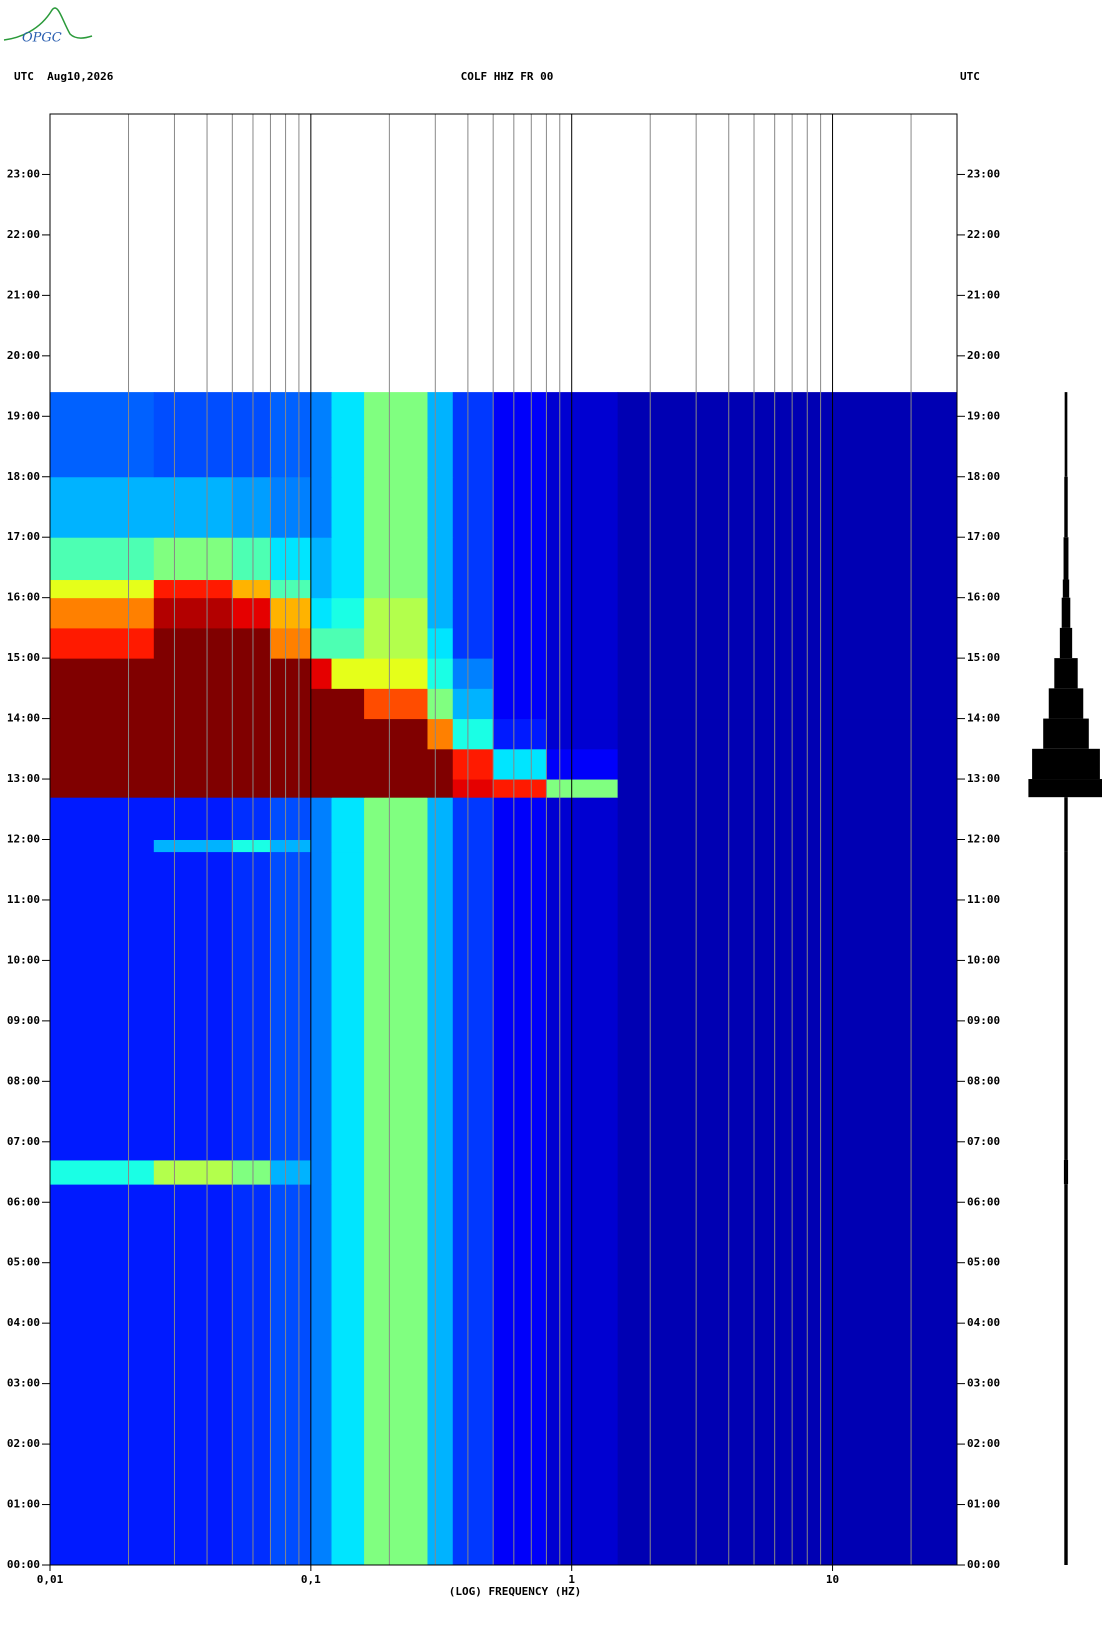  I want to click on y-tick-label: 03:00, so click(983, 1383).